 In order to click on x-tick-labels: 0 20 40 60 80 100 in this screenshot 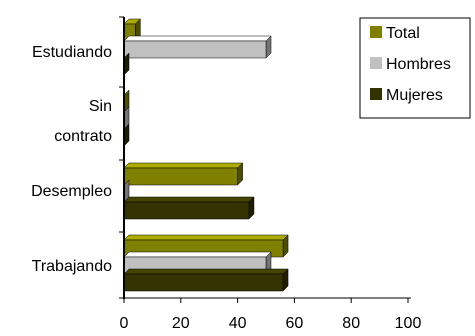, I will do `click(271, 323)`.